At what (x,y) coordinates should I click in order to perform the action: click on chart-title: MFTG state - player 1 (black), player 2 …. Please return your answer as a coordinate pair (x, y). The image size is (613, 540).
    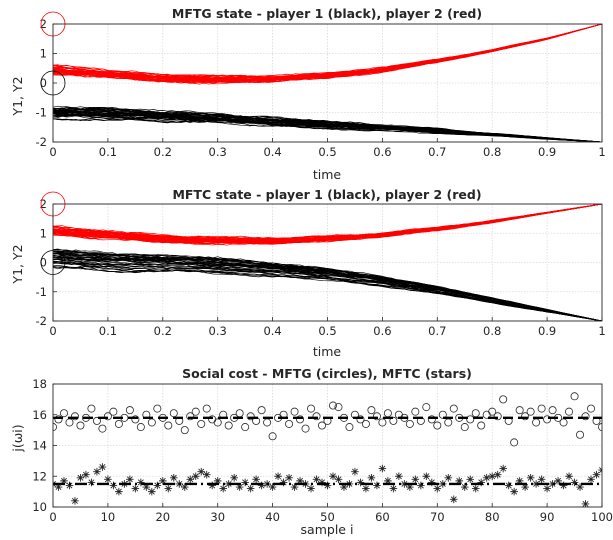
    Looking at the image, I should click on (327, 13).